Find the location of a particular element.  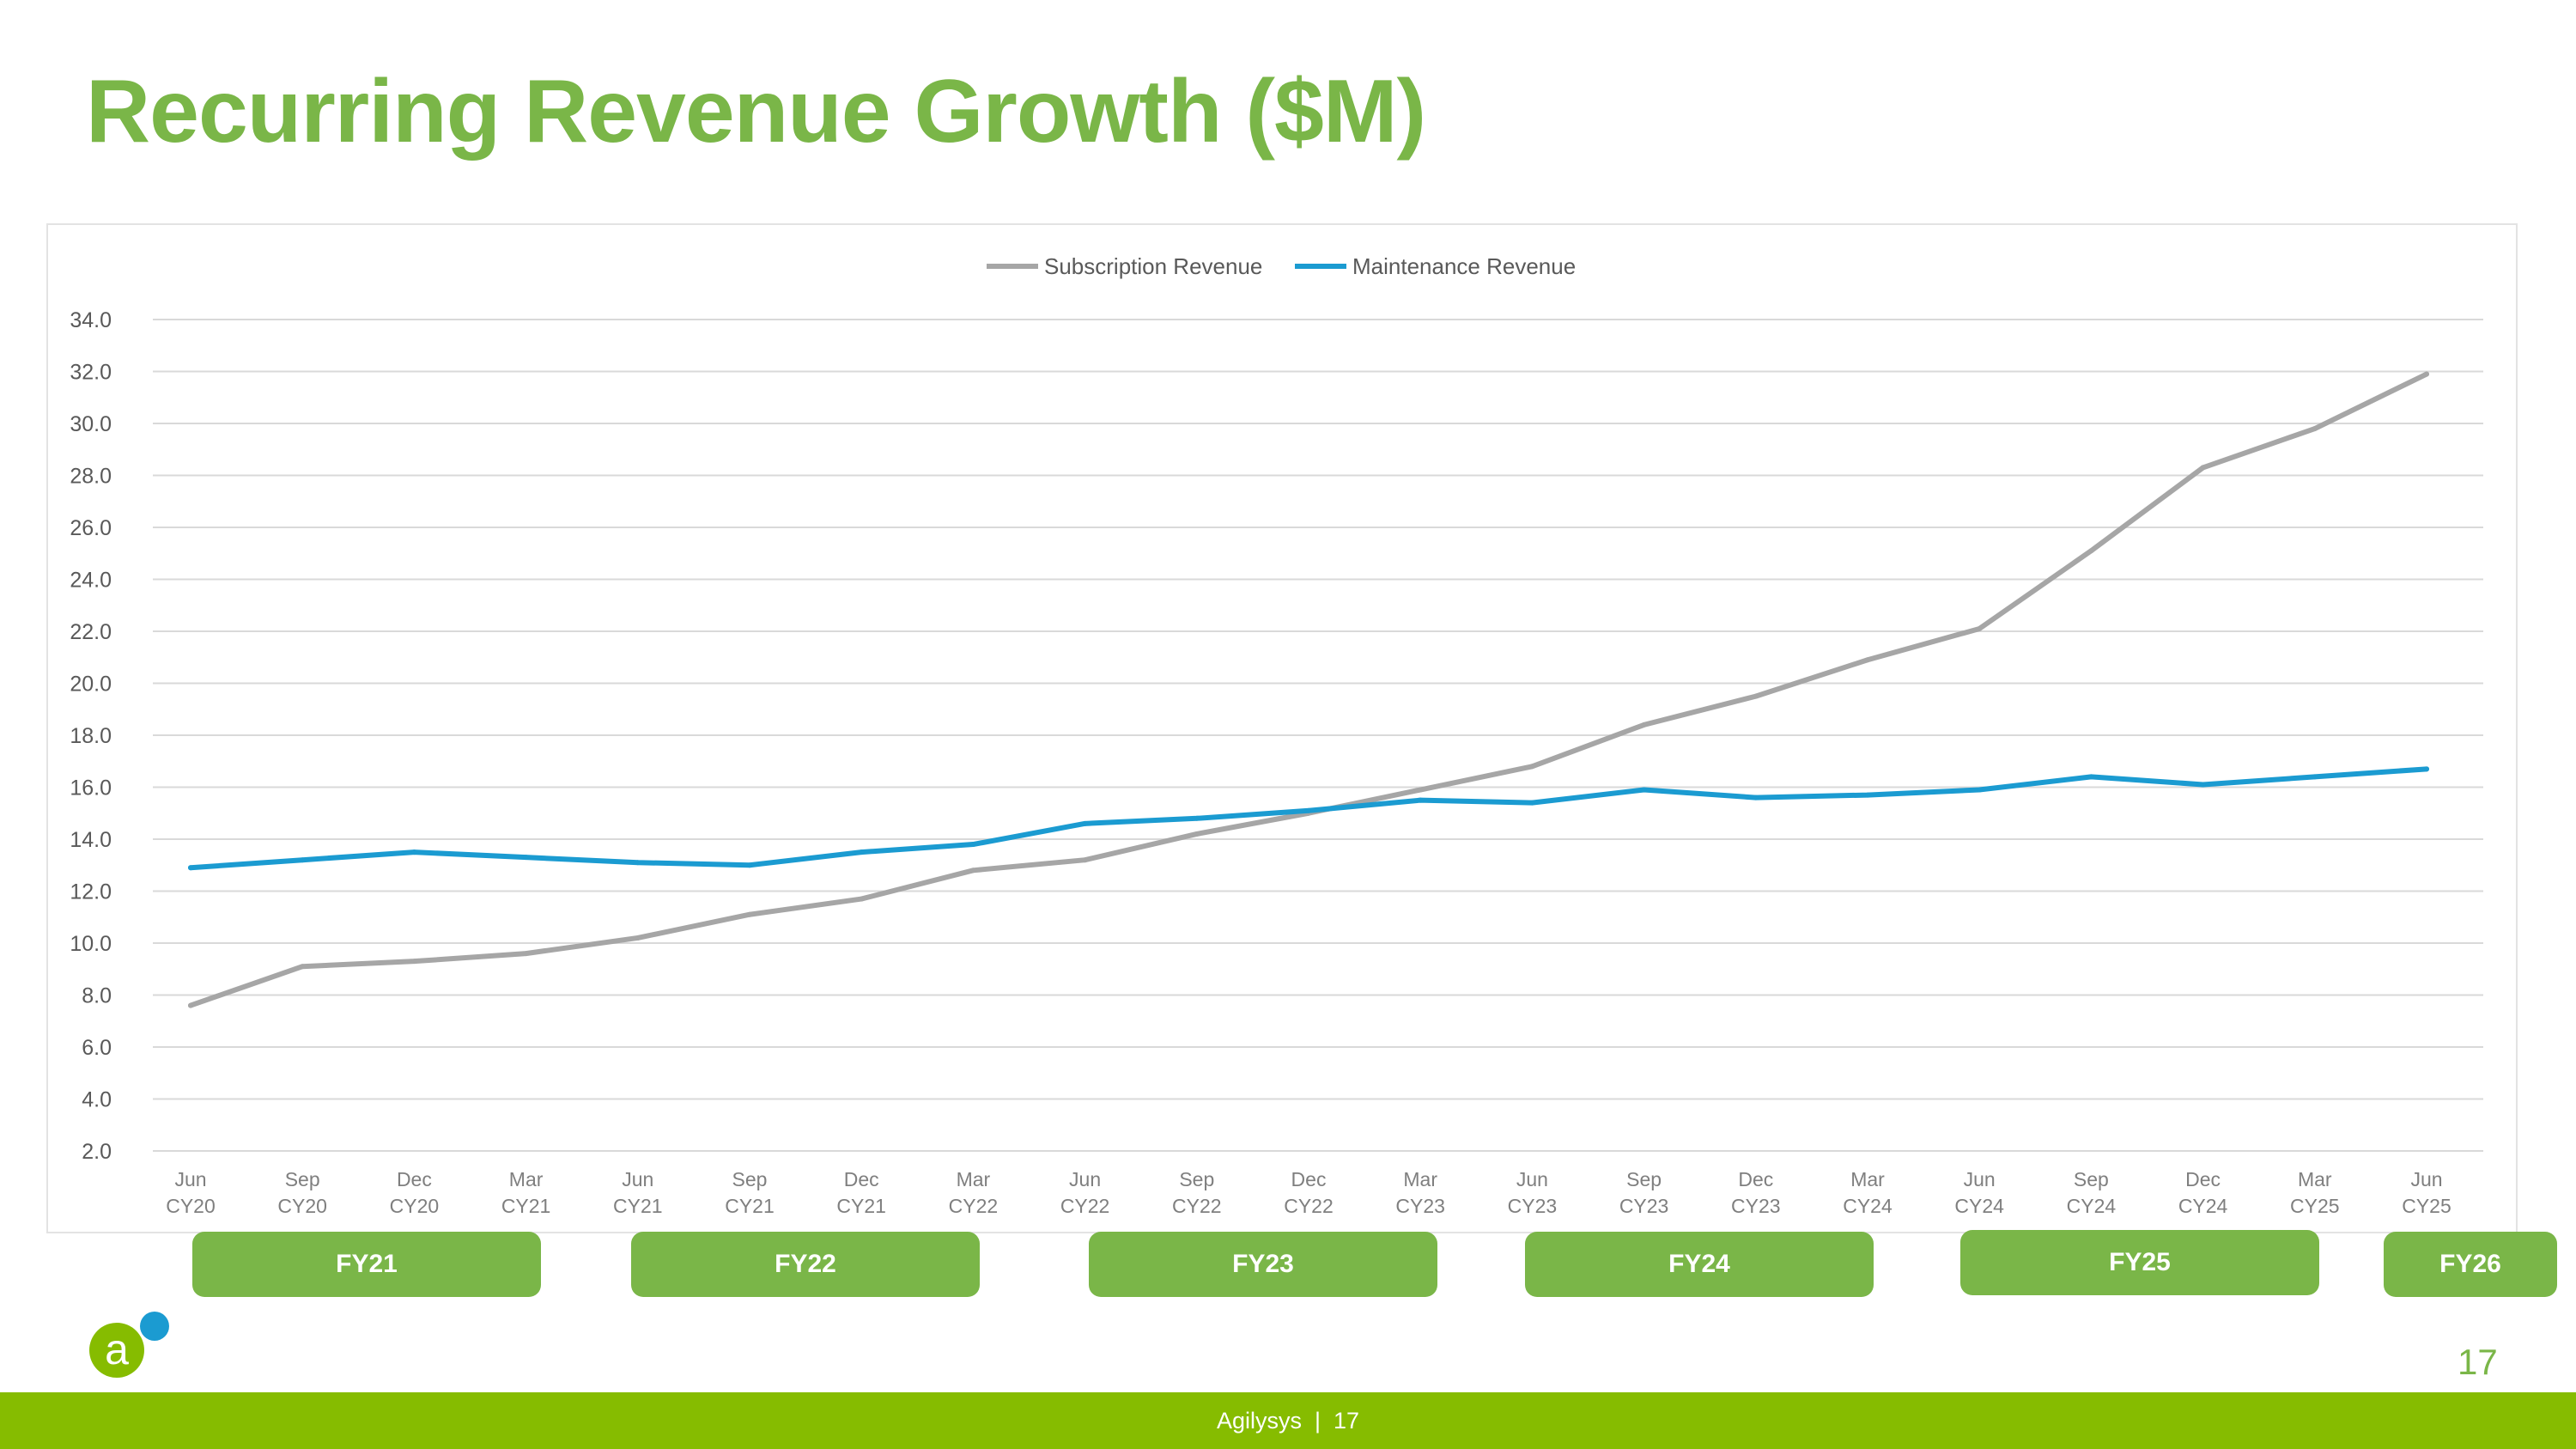

legend-label: Maintenance Revenue is located at coordinates (1464, 266).